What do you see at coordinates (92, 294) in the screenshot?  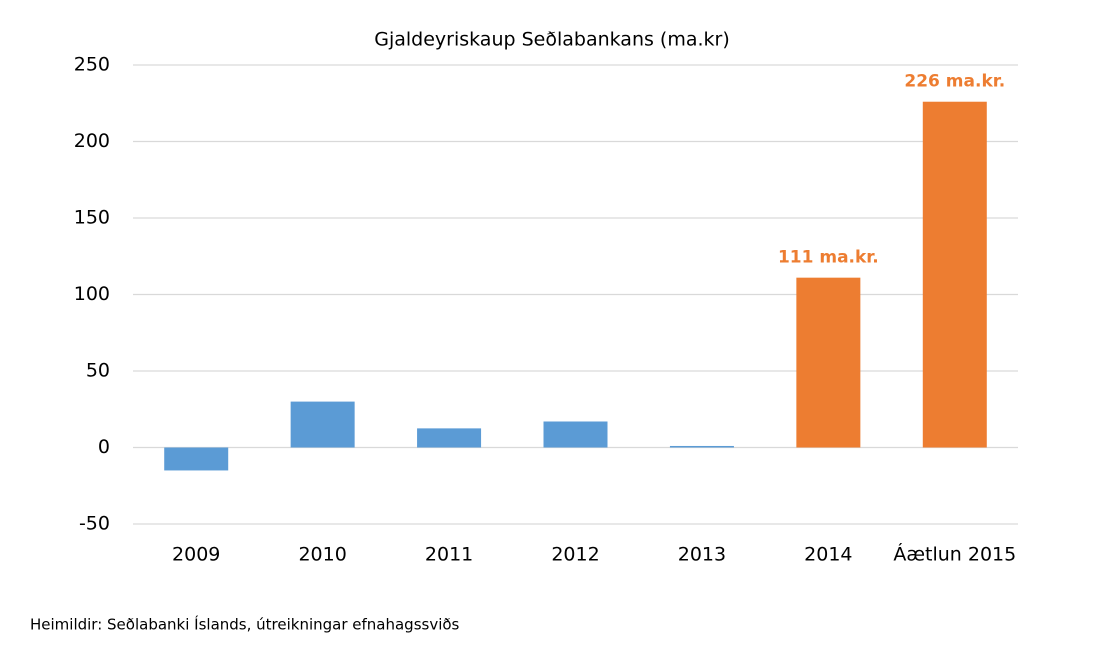 I see `y-tick-label: 100` at bounding box center [92, 294].